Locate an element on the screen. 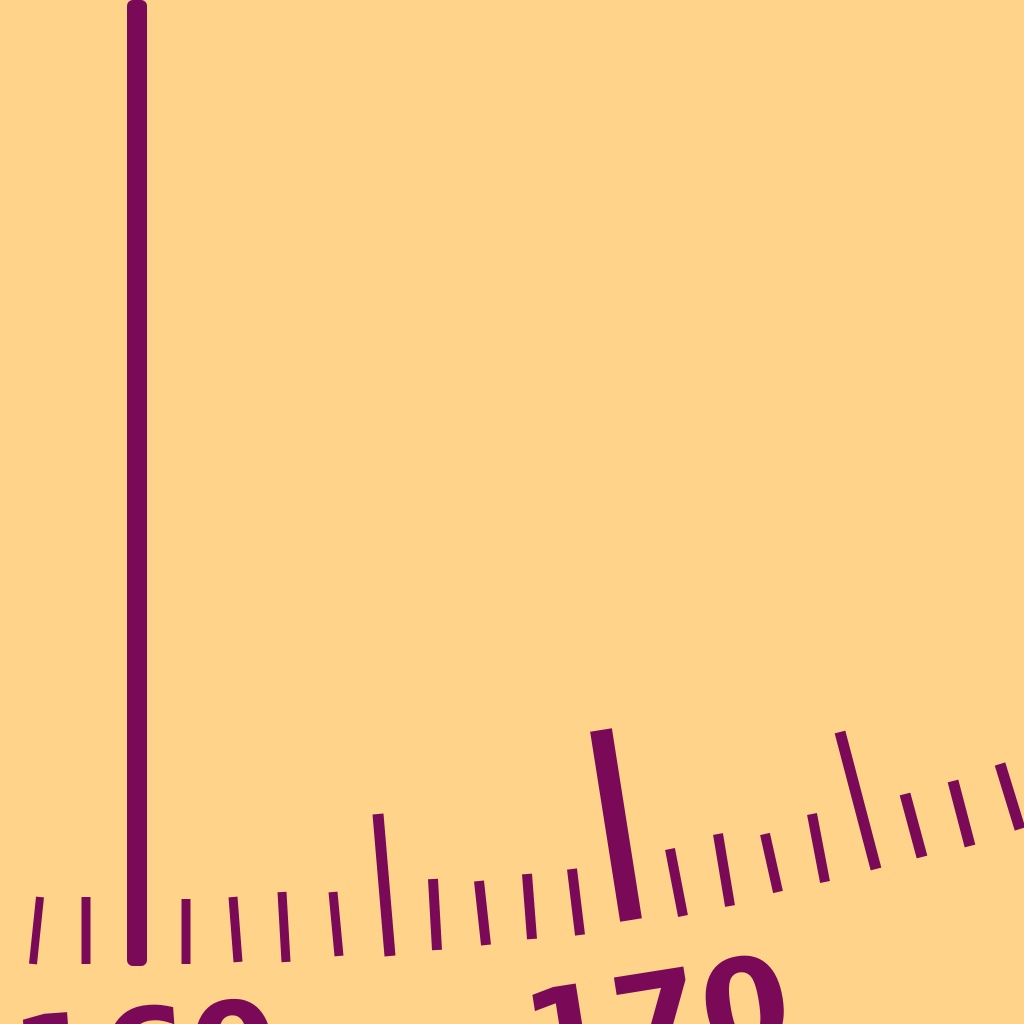 The image size is (1024, 1024). major-tick is located at coordinates (616, 825).